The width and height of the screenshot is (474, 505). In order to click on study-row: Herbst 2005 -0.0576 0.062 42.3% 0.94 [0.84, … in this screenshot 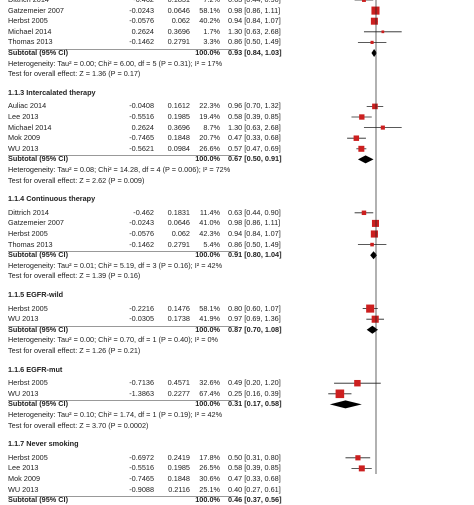, I will do `click(237, 234)`.